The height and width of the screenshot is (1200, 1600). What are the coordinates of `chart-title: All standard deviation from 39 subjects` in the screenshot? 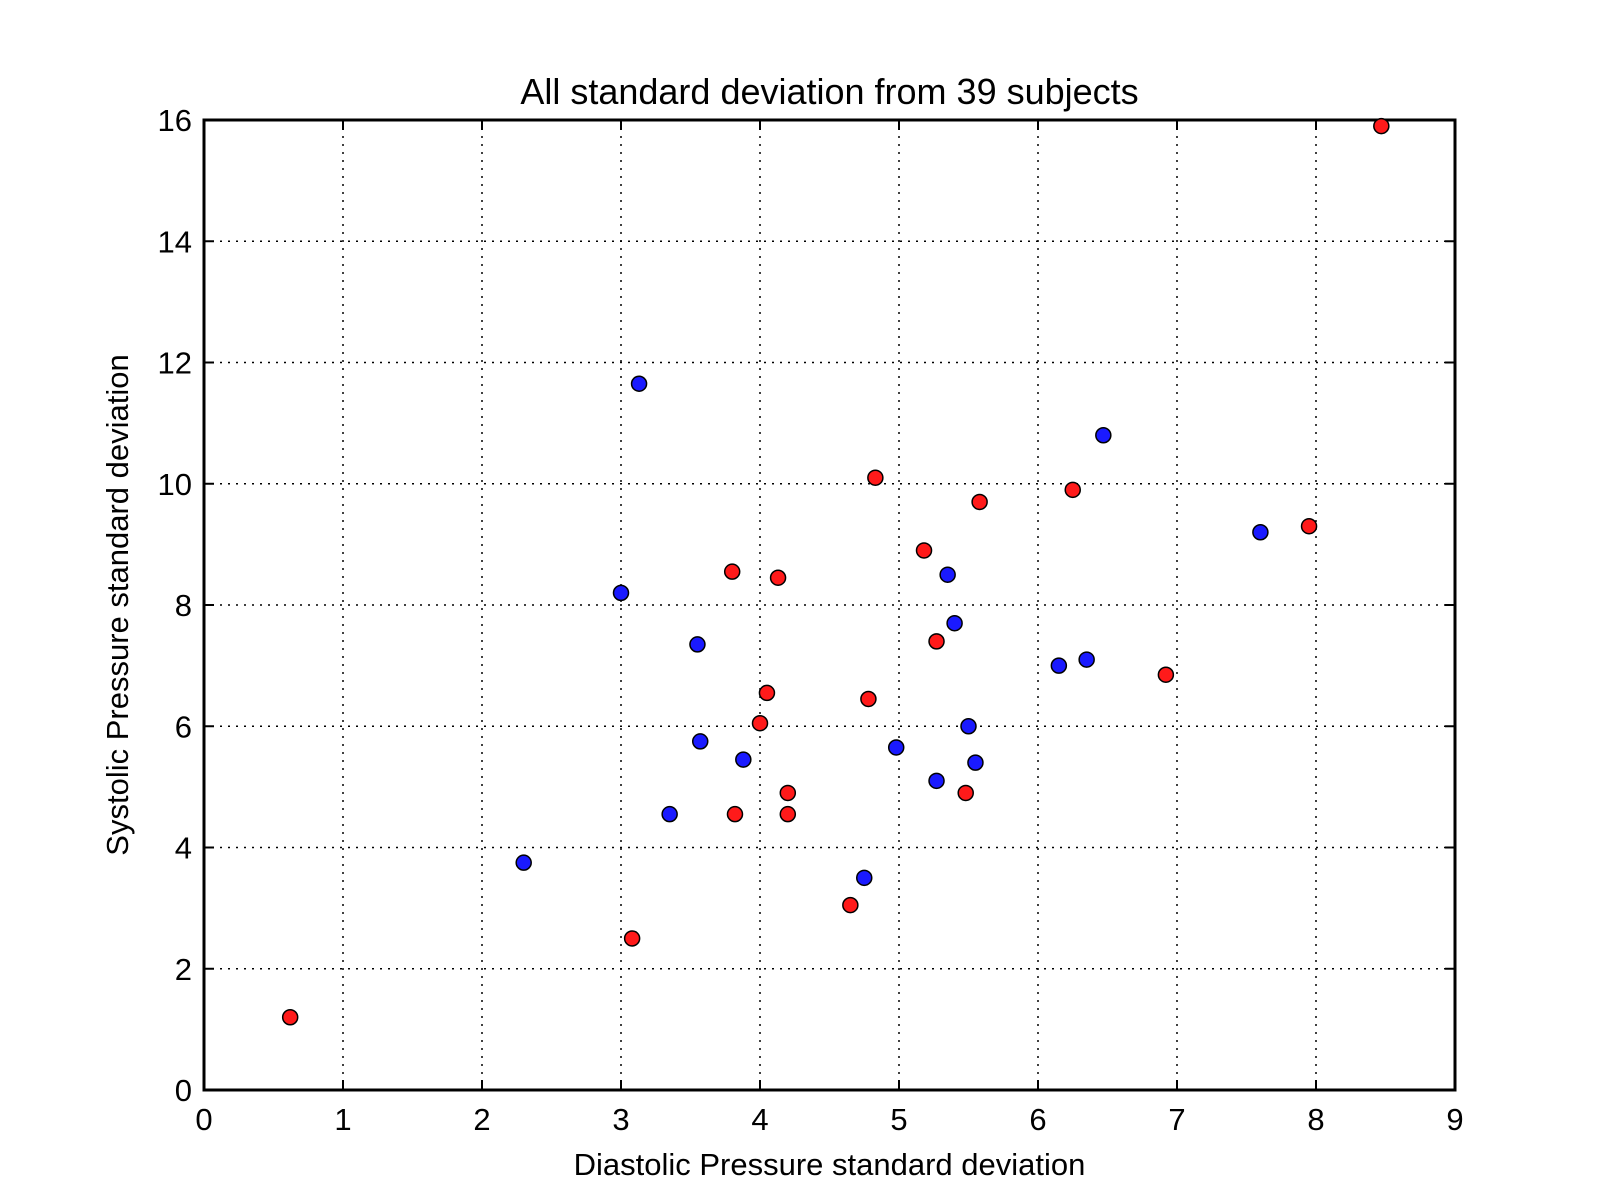 It's located at (829, 91).